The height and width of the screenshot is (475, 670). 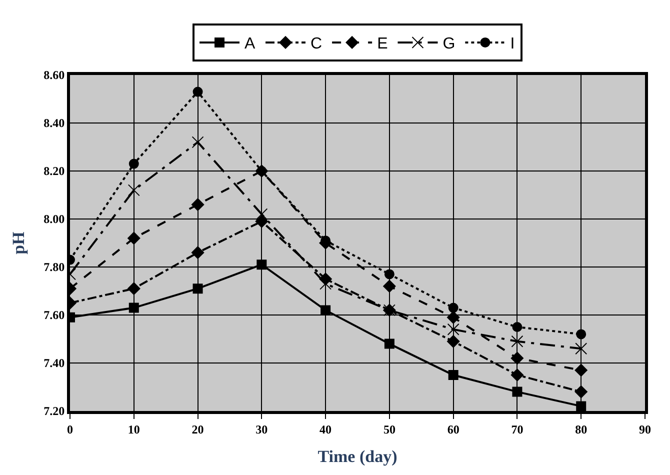 I want to click on legend-label: C, so click(x=316, y=44).